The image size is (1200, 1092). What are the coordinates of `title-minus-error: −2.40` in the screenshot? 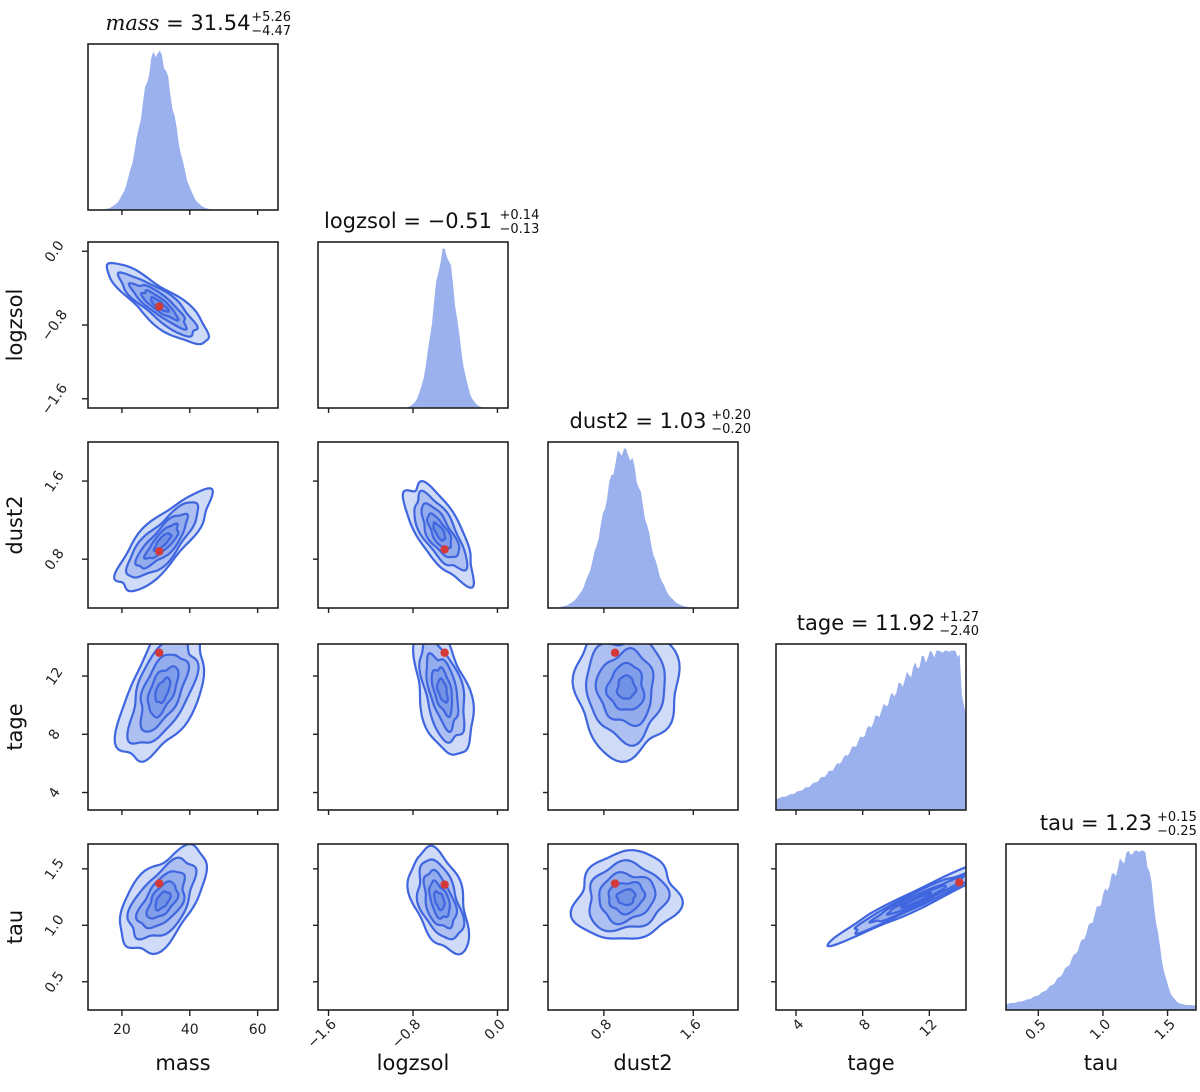 It's located at (959, 631).